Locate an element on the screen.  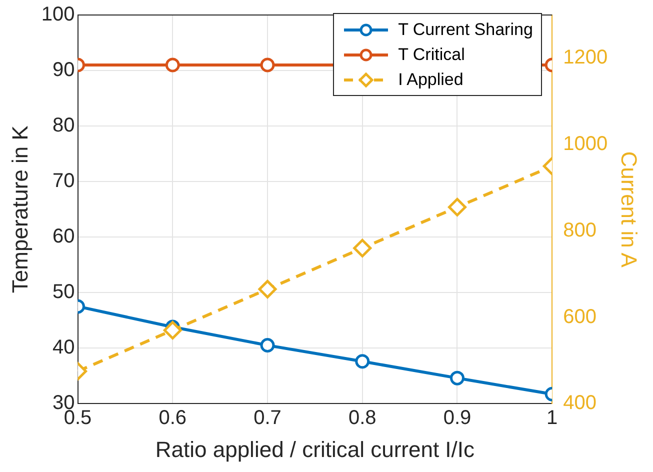
x-tick-label: 1 is located at coordinates (552, 418).